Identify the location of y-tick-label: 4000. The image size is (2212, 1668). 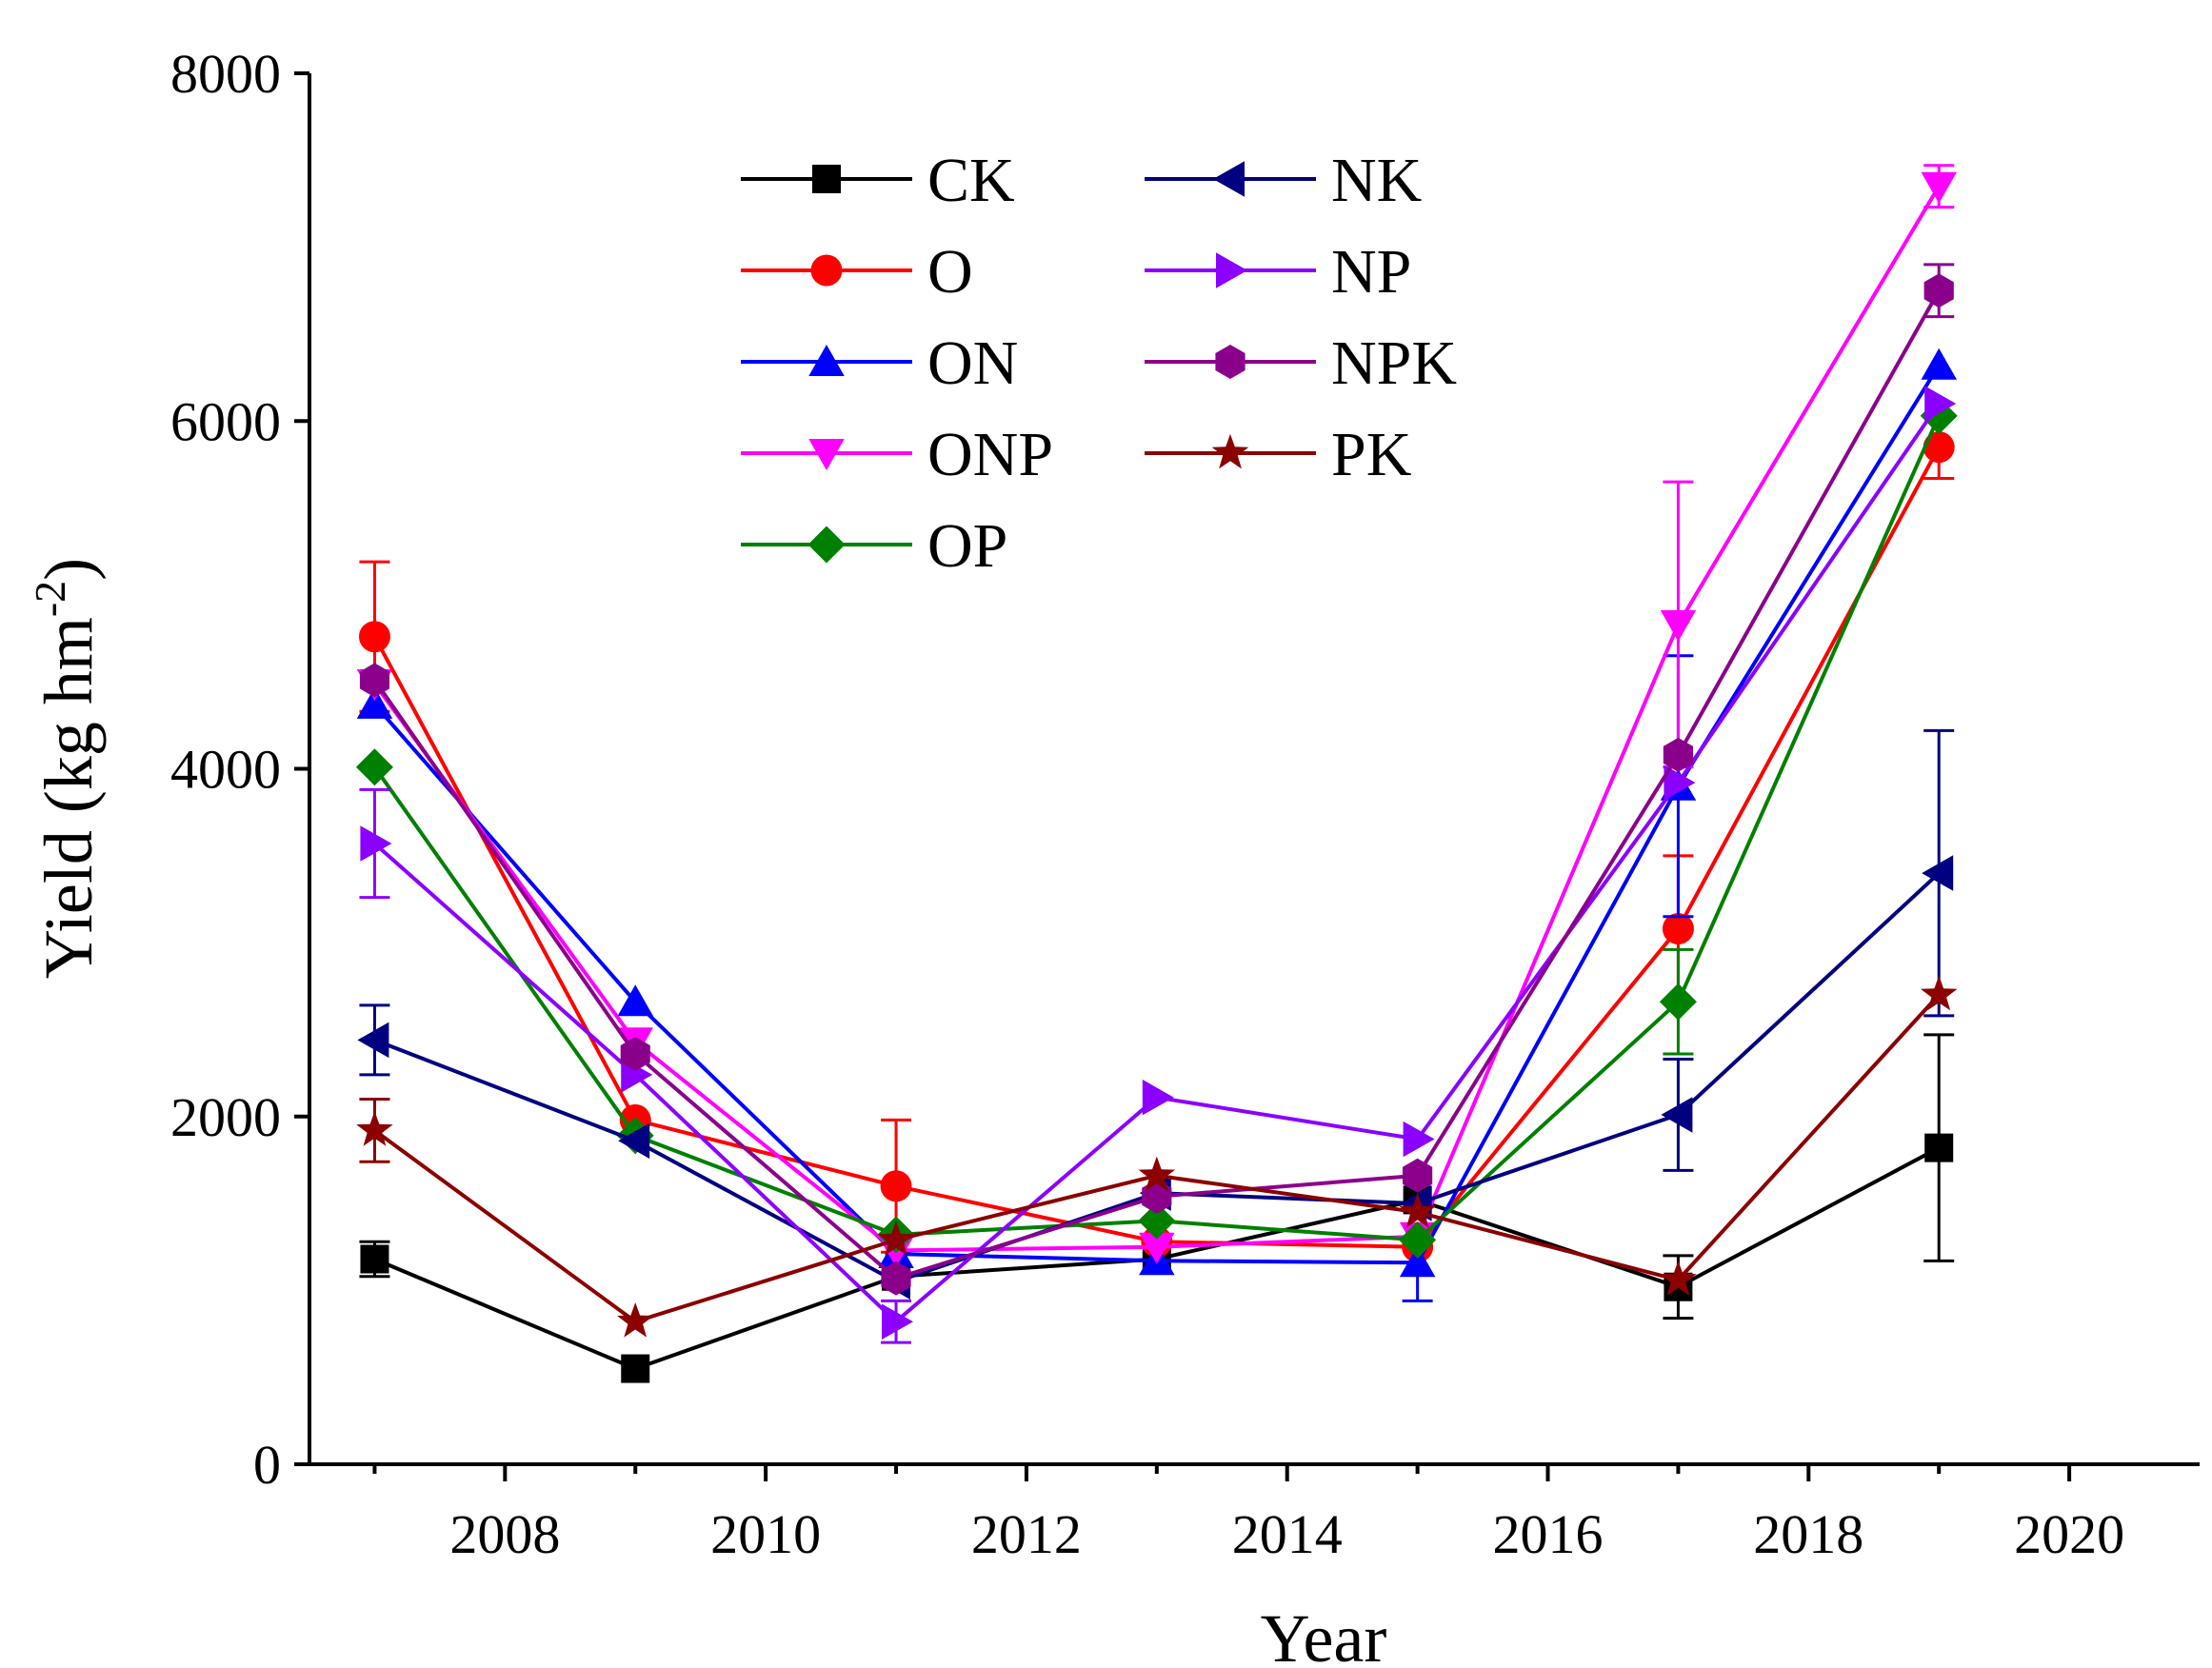
(225, 770).